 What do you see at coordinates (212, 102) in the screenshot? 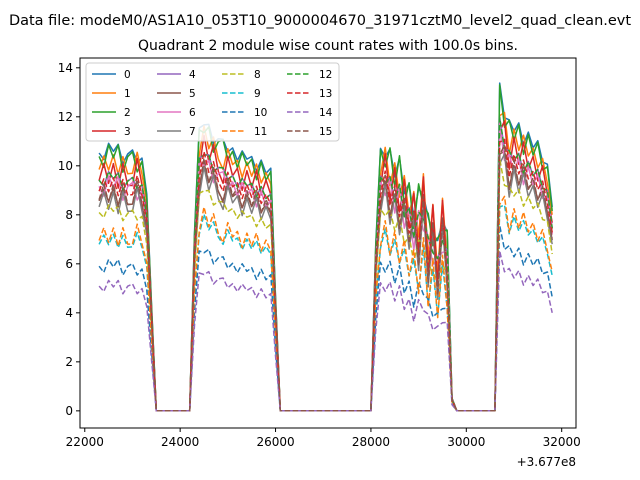
I see `legend-box` at bounding box center [212, 102].